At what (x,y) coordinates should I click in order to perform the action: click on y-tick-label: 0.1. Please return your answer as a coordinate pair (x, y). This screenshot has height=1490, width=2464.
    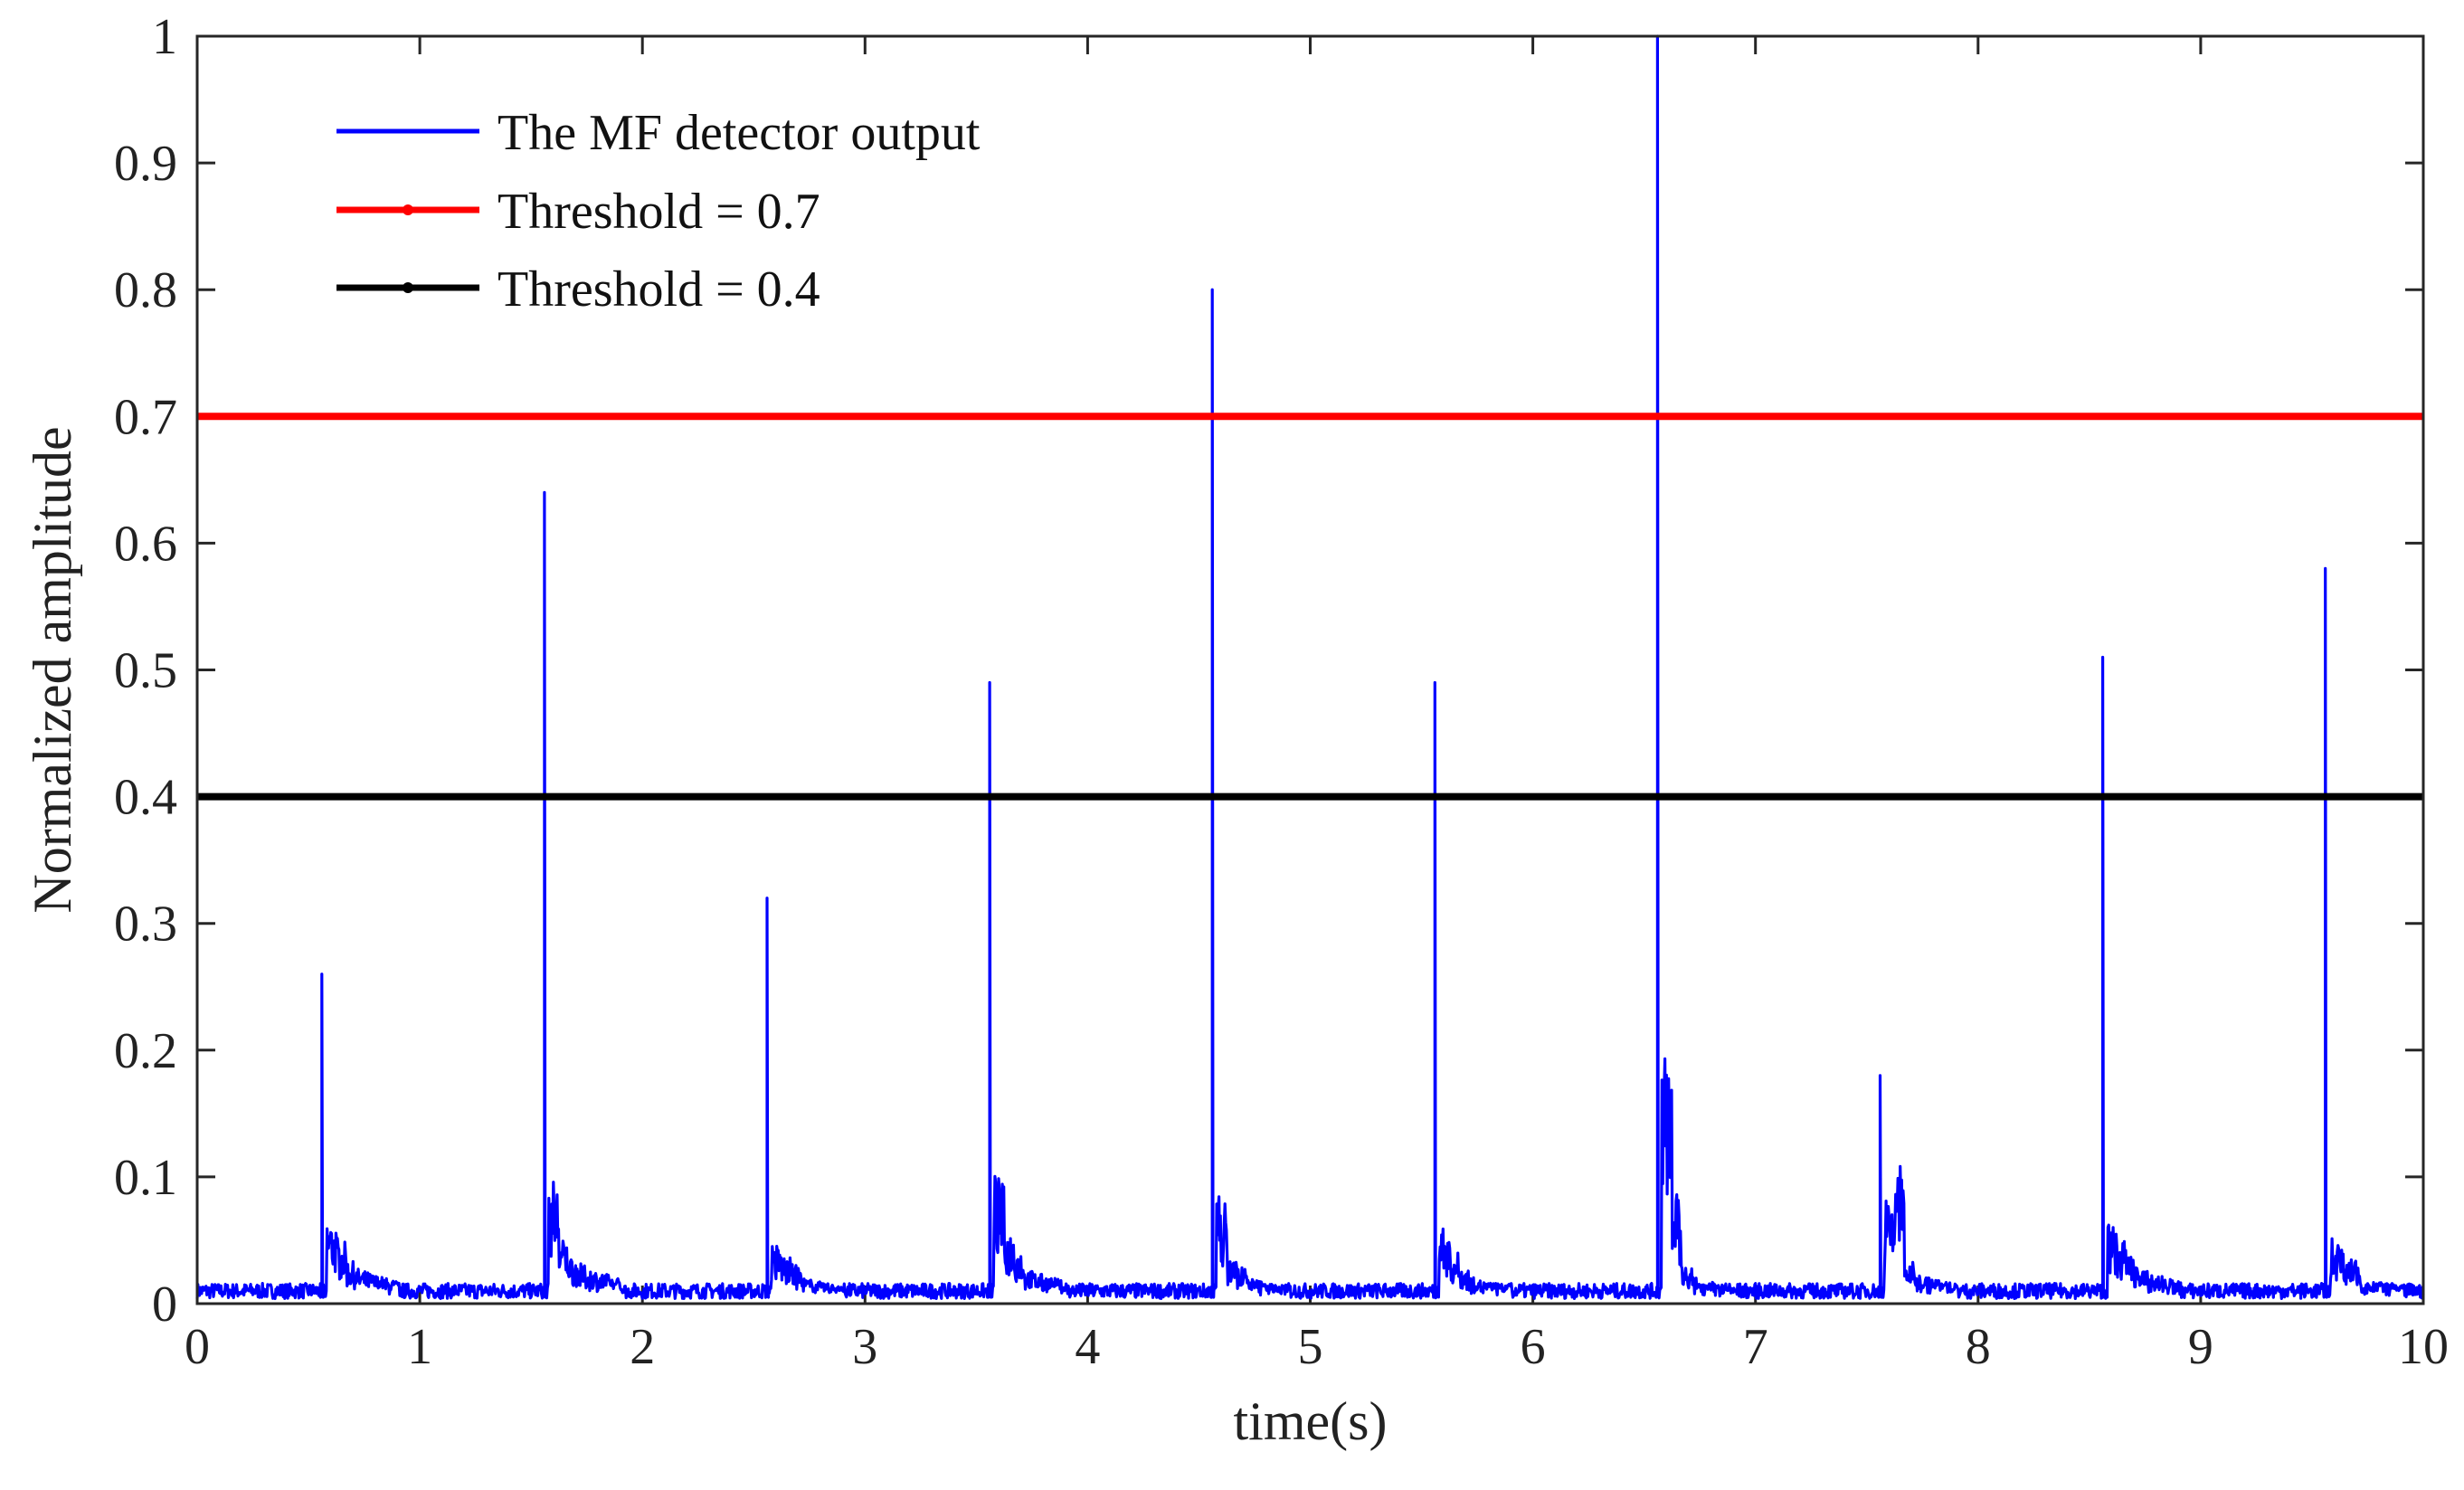
    Looking at the image, I should click on (145, 1178).